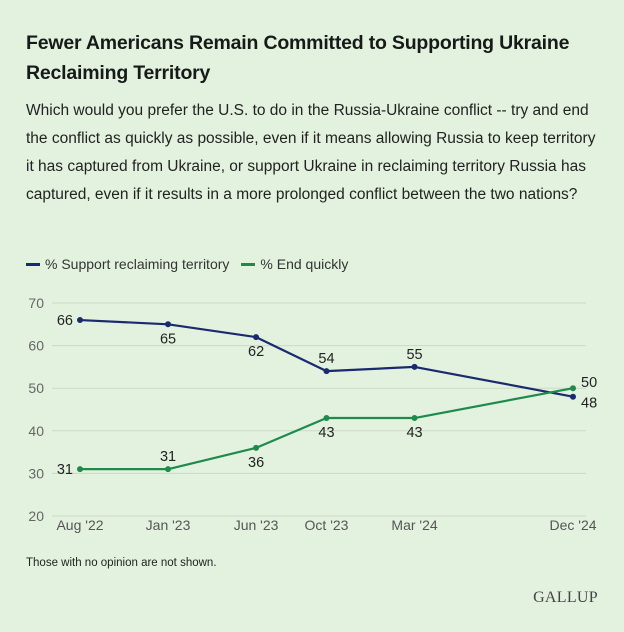  I want to click on data-label-support: 66, so click(65, 321).